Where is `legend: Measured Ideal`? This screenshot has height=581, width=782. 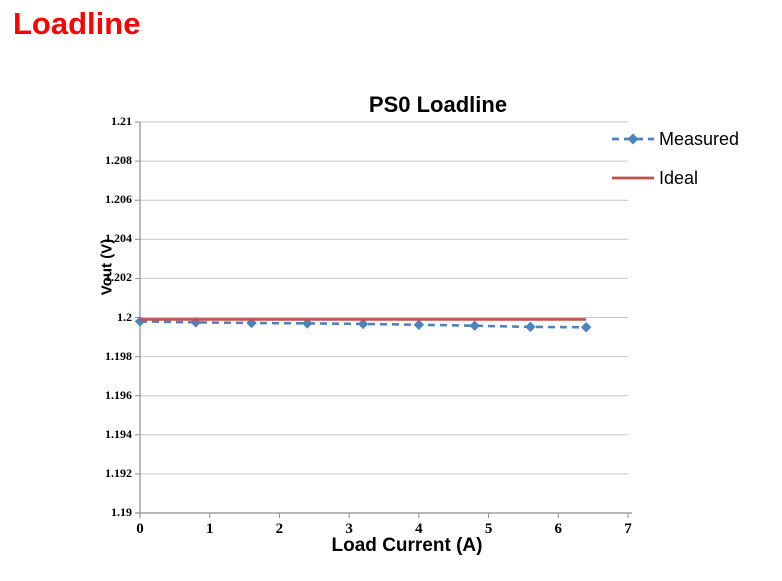 legend: Measured Ideal is located at coordinates (675, 158).